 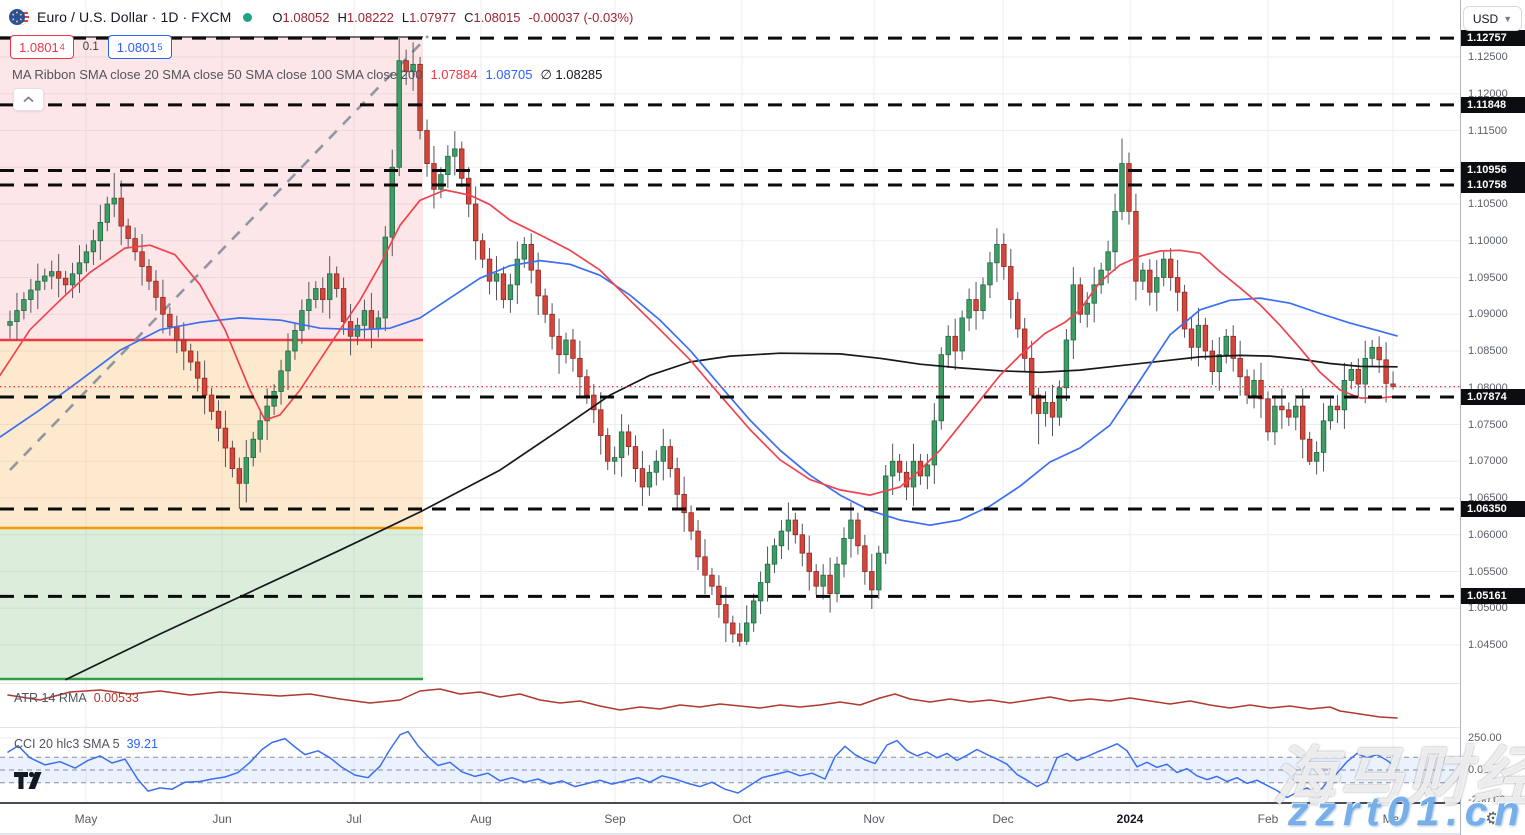 What do you see at coordinates (762, 834) in the screenshot?
I see `bottom-strip` at bounding box center [762, 834].